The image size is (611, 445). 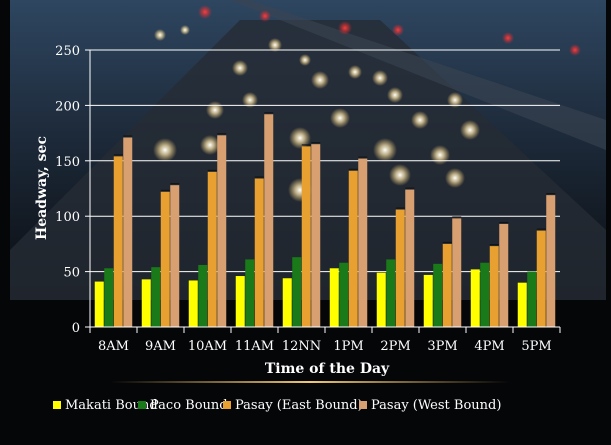 I want to click on x-tick-label: 12NN, so click(x=301, y=346).